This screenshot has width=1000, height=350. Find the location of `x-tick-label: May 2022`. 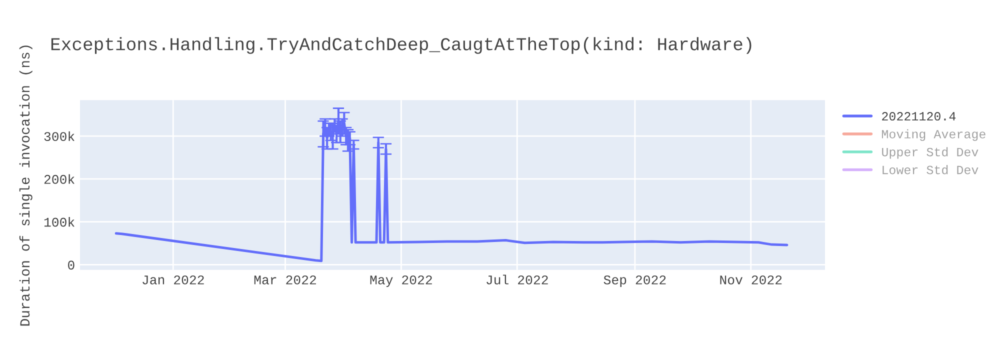

x-tick-label: May 2022 is located at coordinates (401, 281).